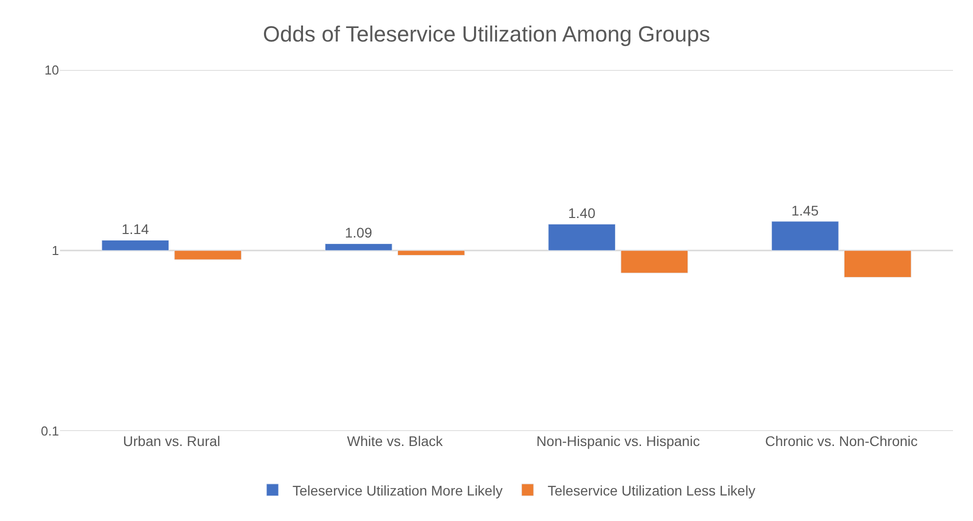 The image size is (973, 521). Describe the element at coordinates (805, 210) in the screenshot. I see `data-label: 1.45` at that location.